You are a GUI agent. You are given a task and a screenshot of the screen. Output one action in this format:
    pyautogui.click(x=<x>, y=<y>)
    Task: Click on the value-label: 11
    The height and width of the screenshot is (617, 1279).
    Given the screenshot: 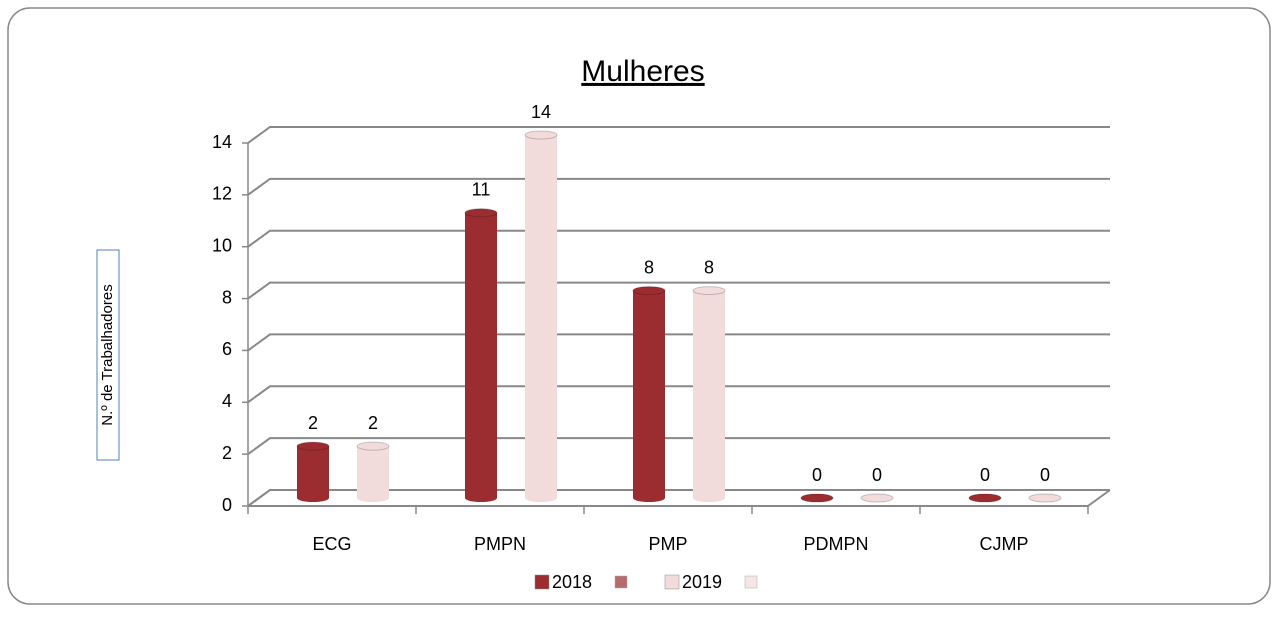 What is the action you would take?
    pyautogui.click(x=481, y=190)
    